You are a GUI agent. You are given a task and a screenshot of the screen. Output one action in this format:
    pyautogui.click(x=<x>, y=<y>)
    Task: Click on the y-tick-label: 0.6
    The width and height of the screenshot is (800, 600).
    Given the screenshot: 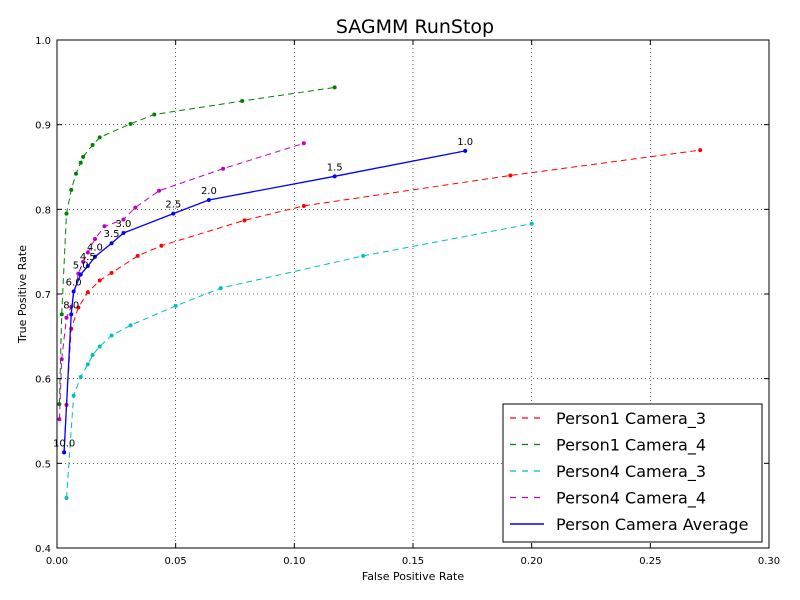 What is the action you would take?
    pyautogui.click(x=43, y=380)
    